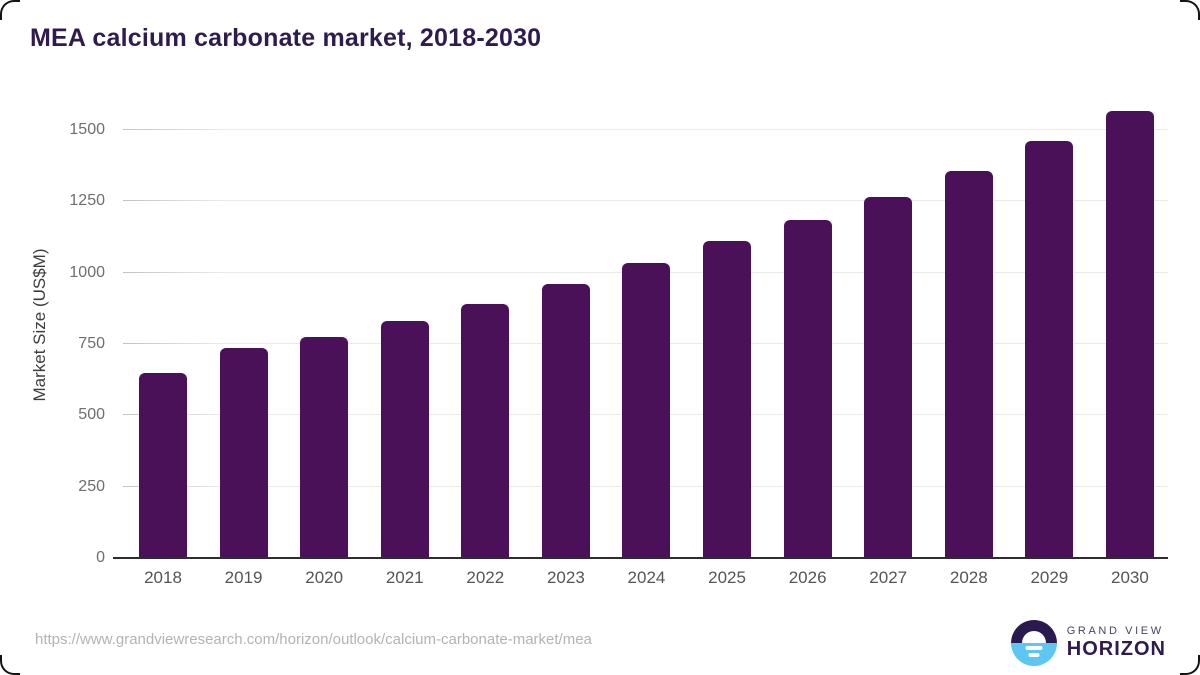 The height and width of the screenshot is (675, 1200). What do you see at coordinates (565, 421) in the screenshot?
I see `bar-2023` at bounding box center [565, 421].